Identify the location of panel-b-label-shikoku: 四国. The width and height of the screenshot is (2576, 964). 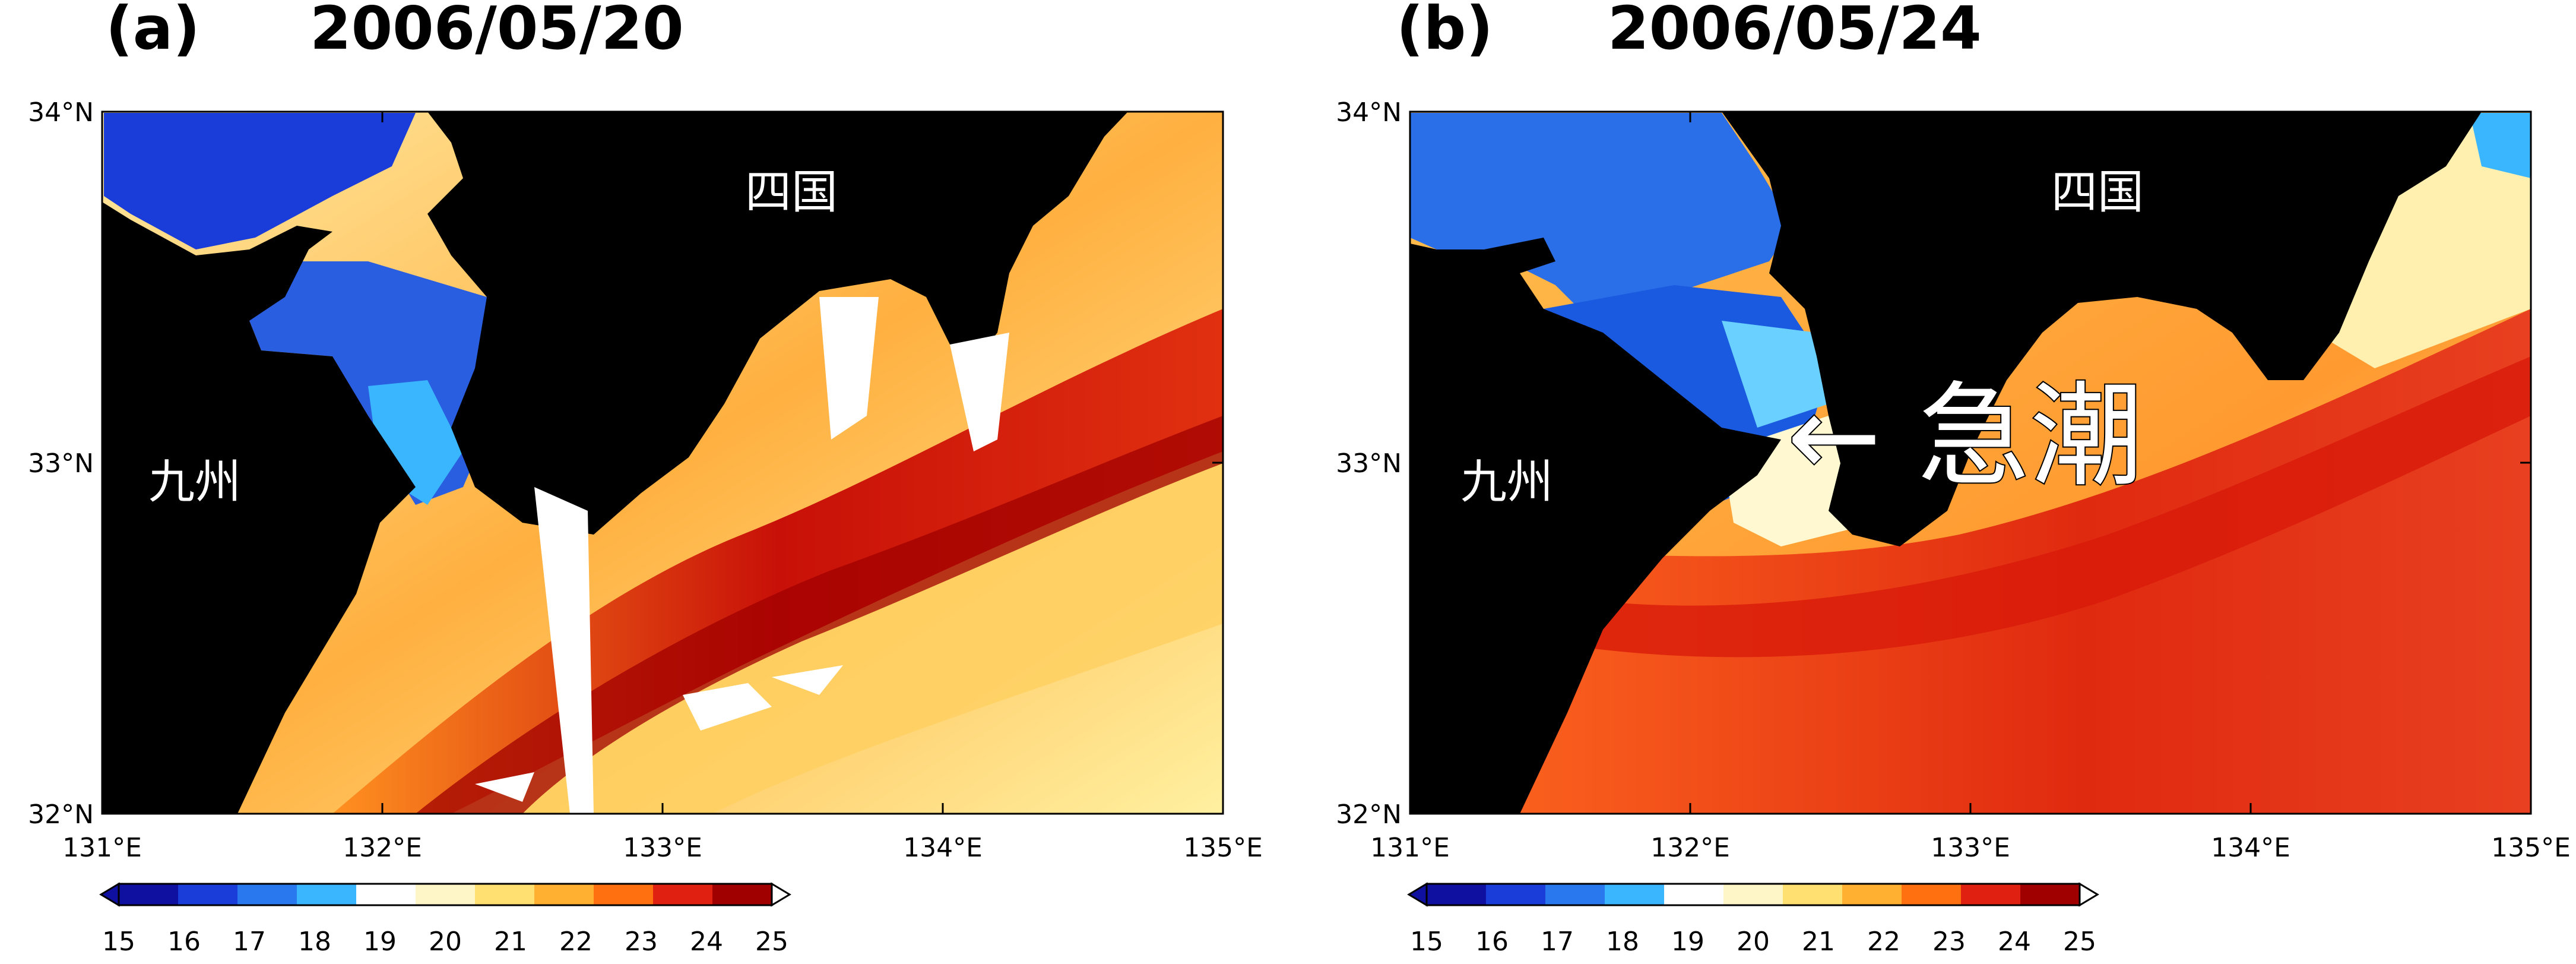
(2098, 192).